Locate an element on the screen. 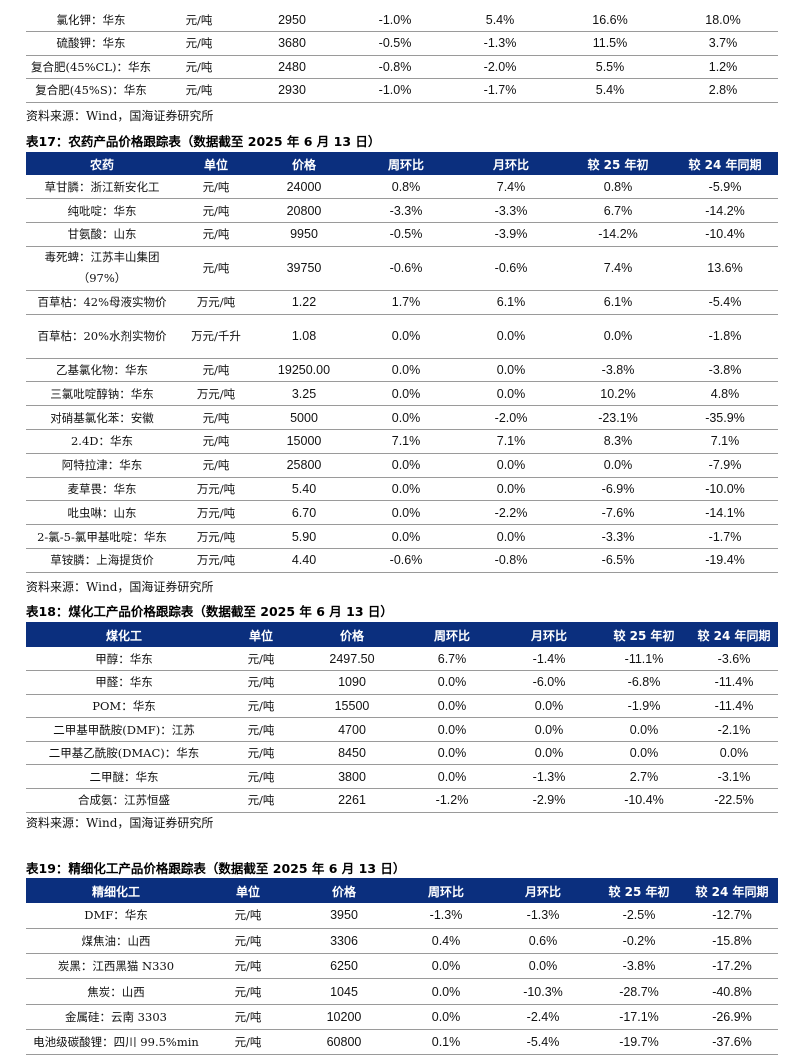 Image resolution: width=796 pixels, height=1062 pixels. price-cell: 1.08 is located at coordinates (304, 336).